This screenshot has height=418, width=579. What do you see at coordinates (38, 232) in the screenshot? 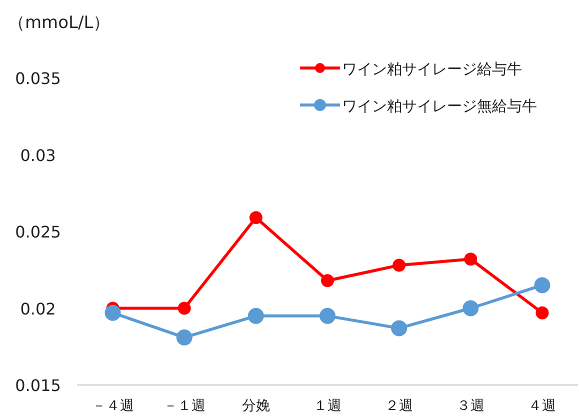
I see `y-tick-label: 0.025` at bounding box center [38, 232].